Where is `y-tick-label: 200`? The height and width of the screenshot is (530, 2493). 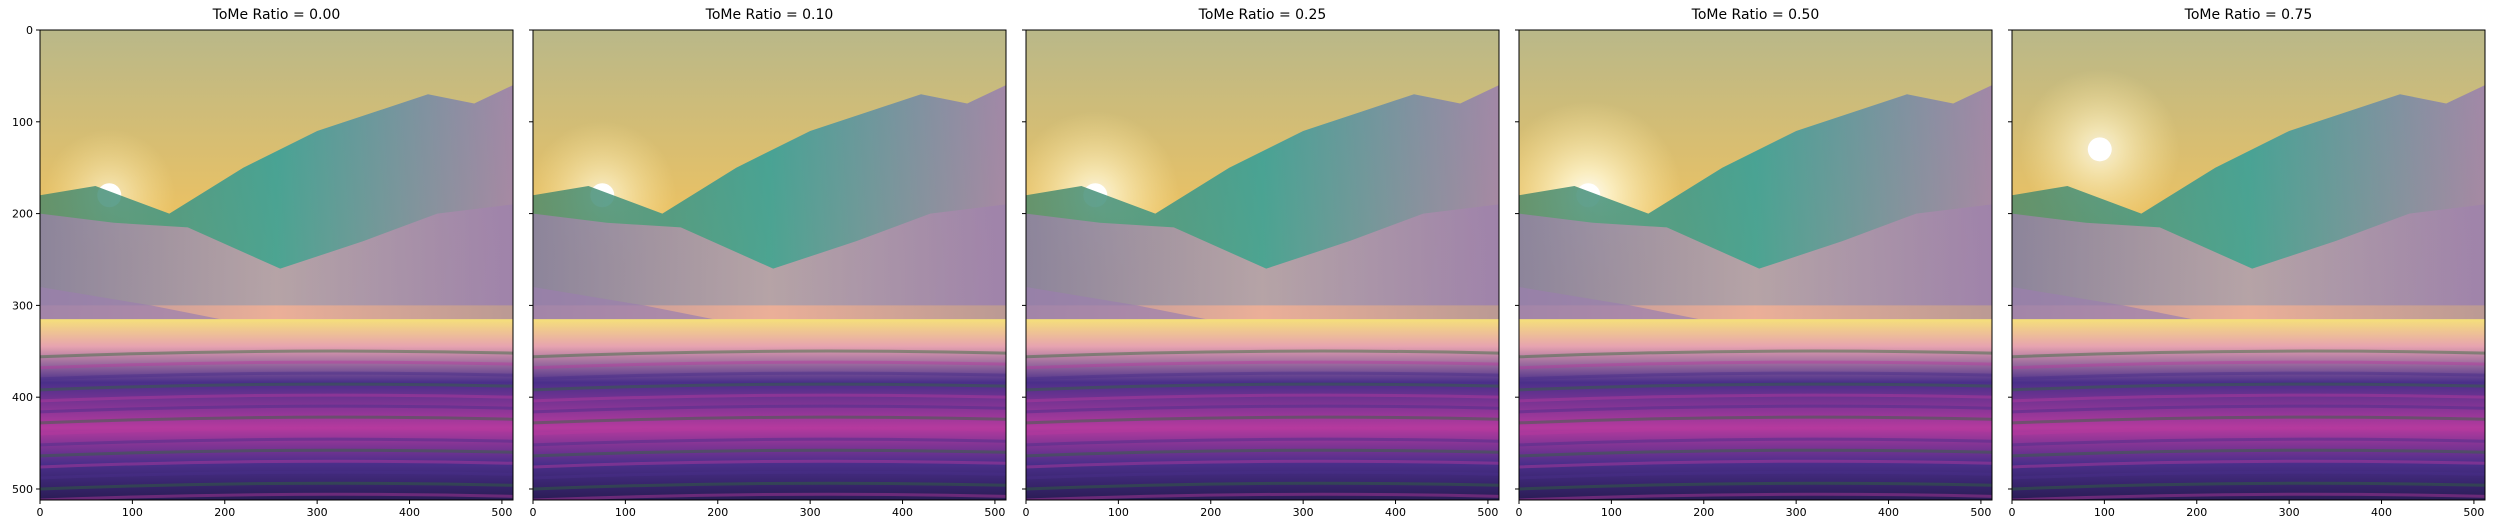 y-tick-label: 200 is located at coordinates (22, 214).